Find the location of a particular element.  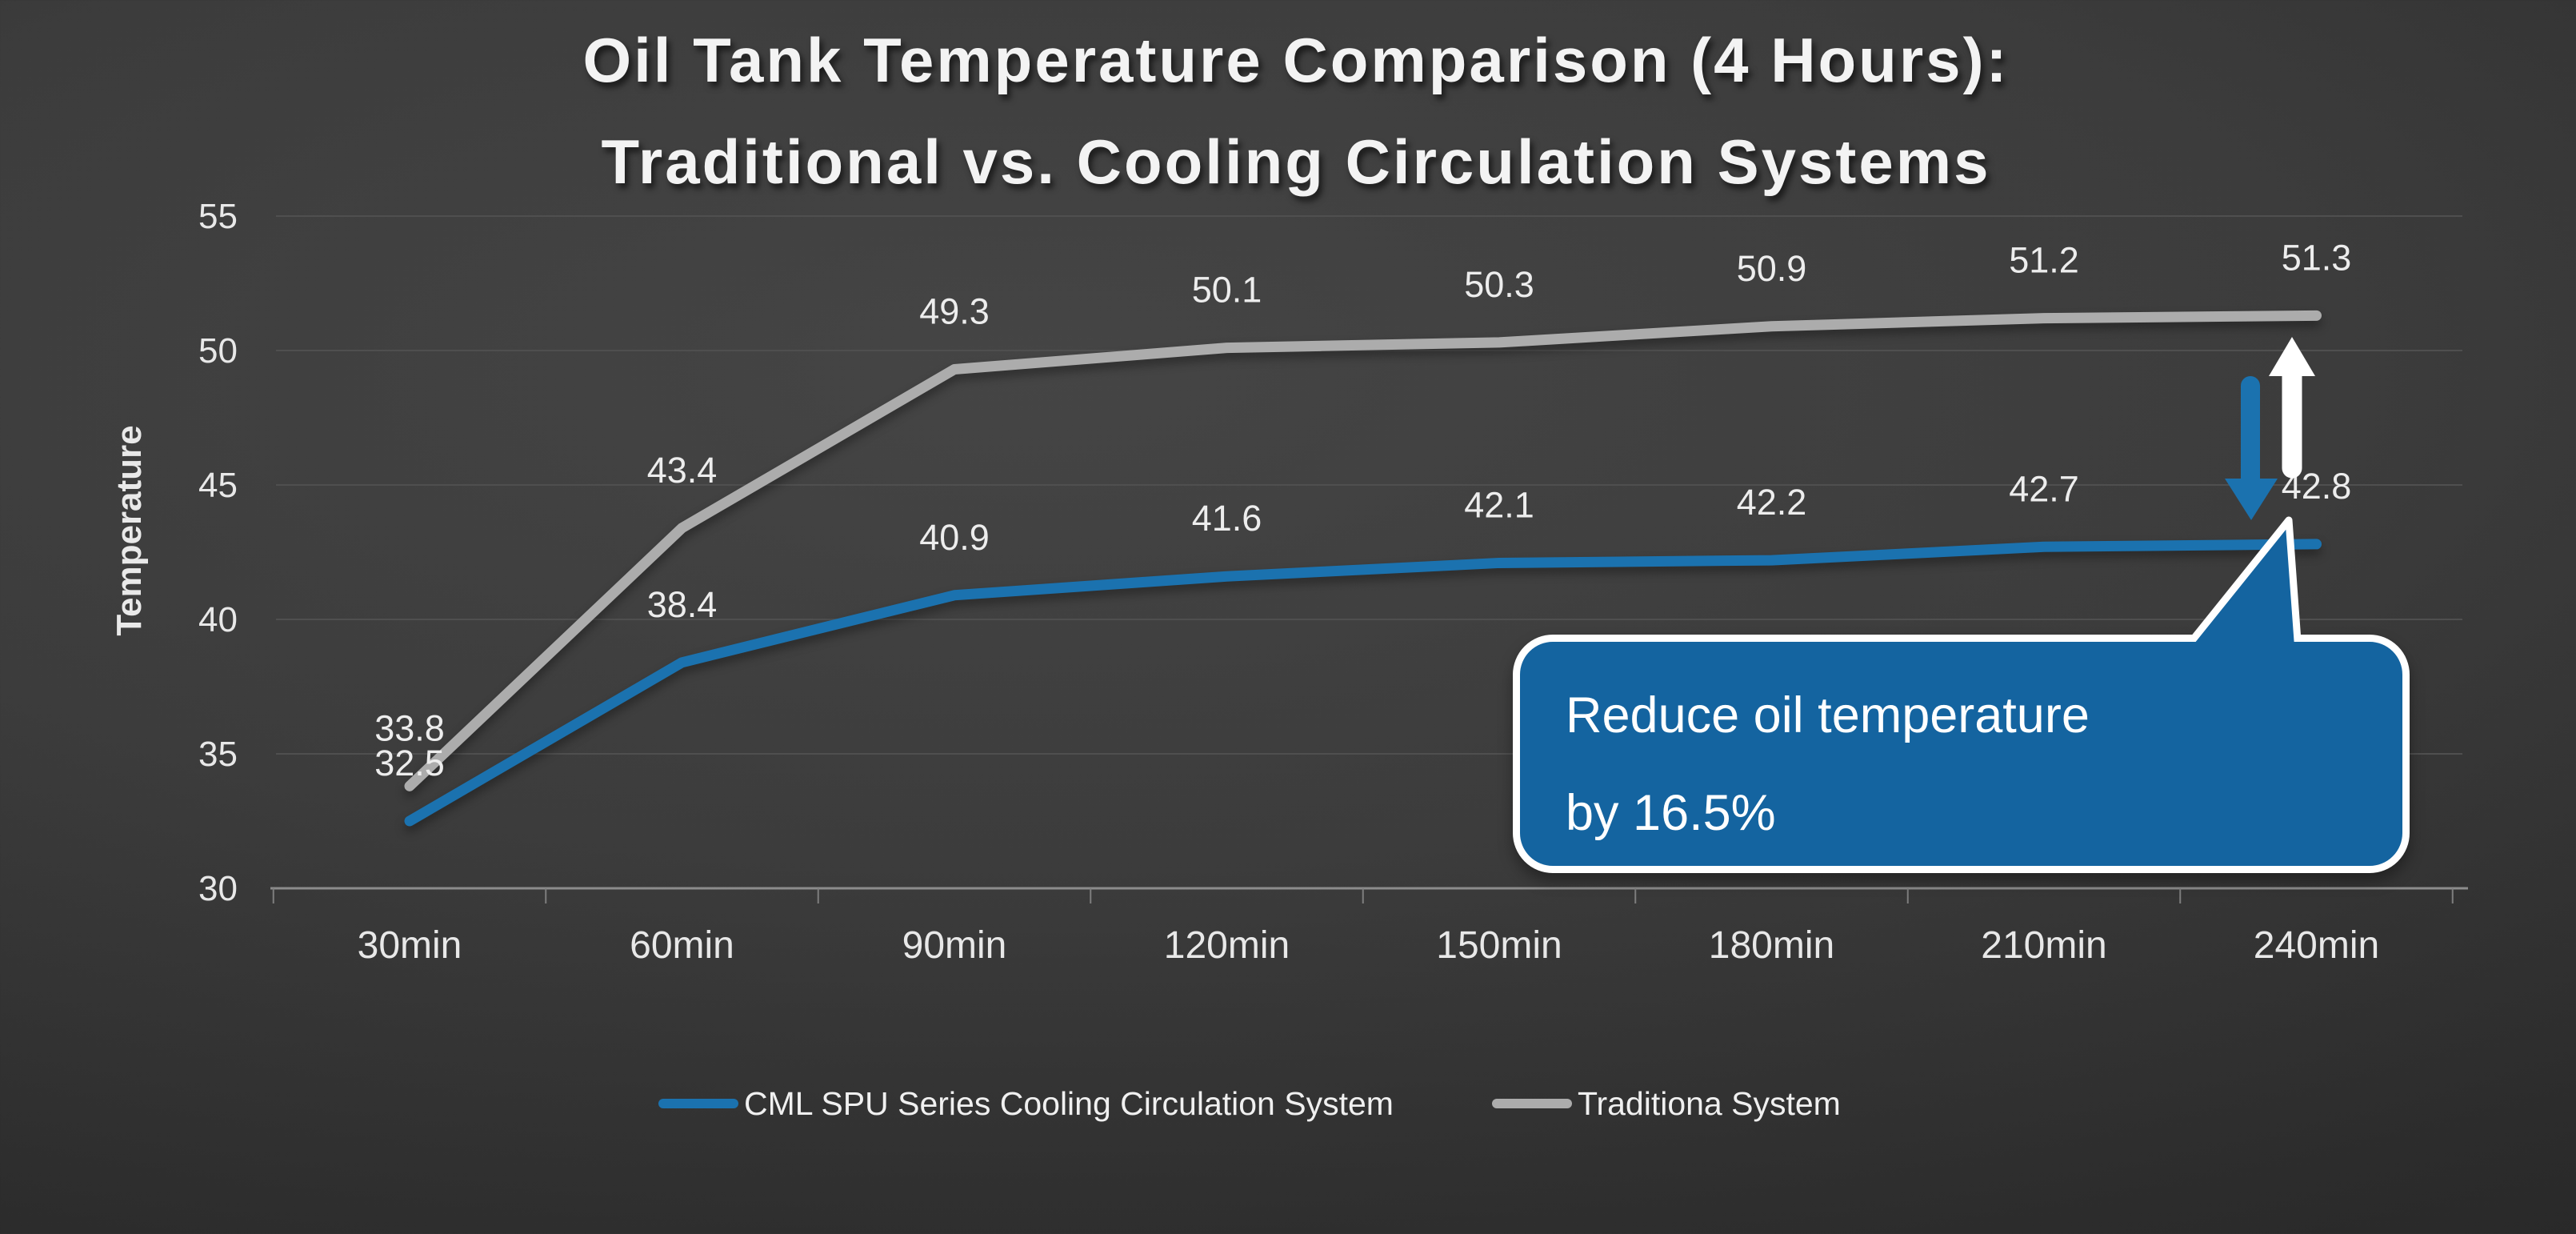

annotation-text-line2: by 16.5% is located at coordinates (1671, 813).